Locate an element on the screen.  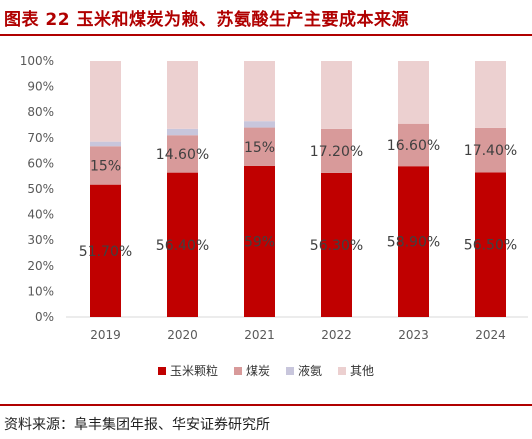
y-tick-label: 0% is located at coordinates (44, 317).